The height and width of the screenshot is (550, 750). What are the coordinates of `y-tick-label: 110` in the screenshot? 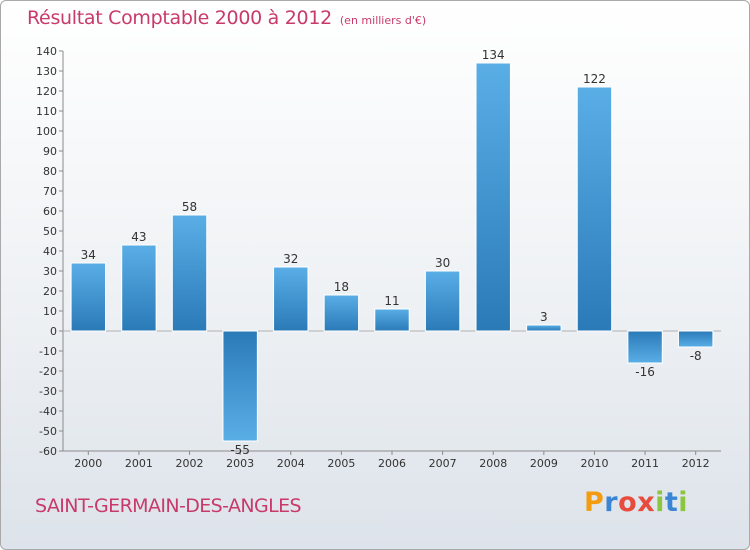 It's located at (46, 111).